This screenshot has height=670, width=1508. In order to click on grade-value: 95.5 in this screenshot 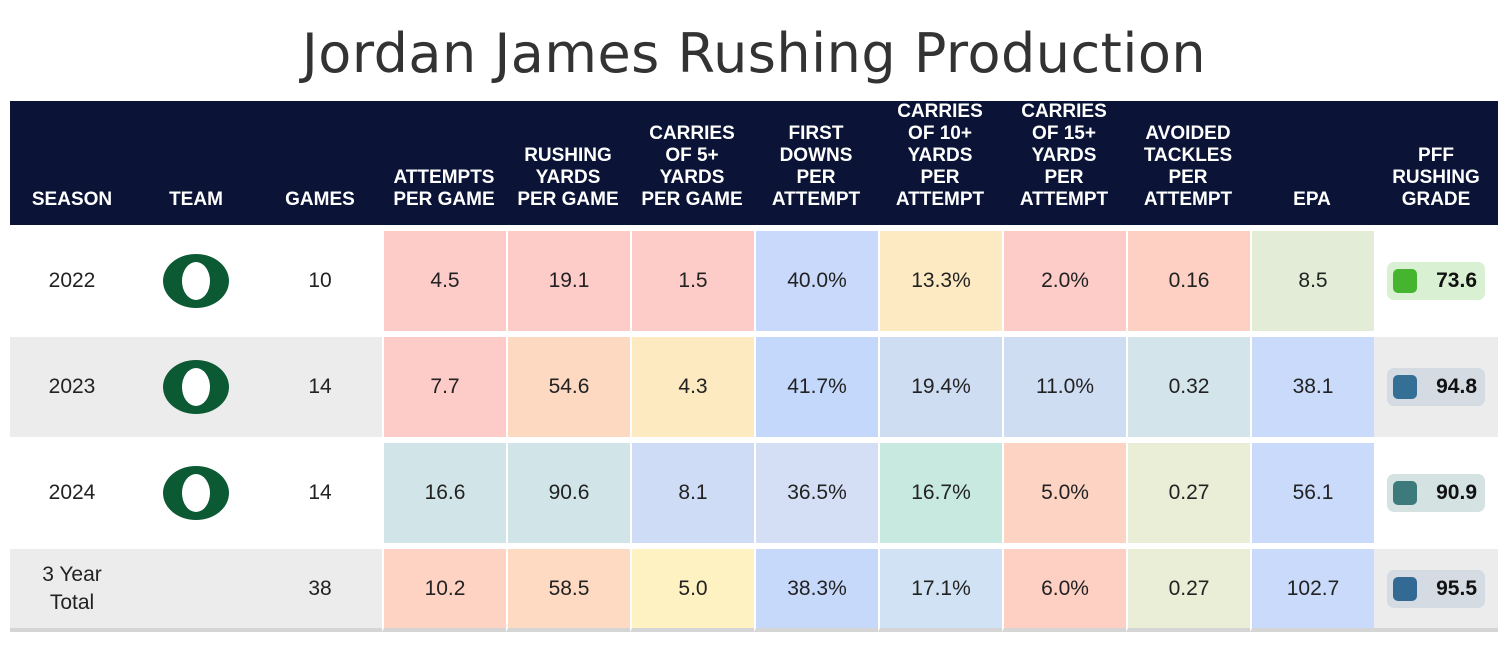, I will do `click(1456, 588)`.